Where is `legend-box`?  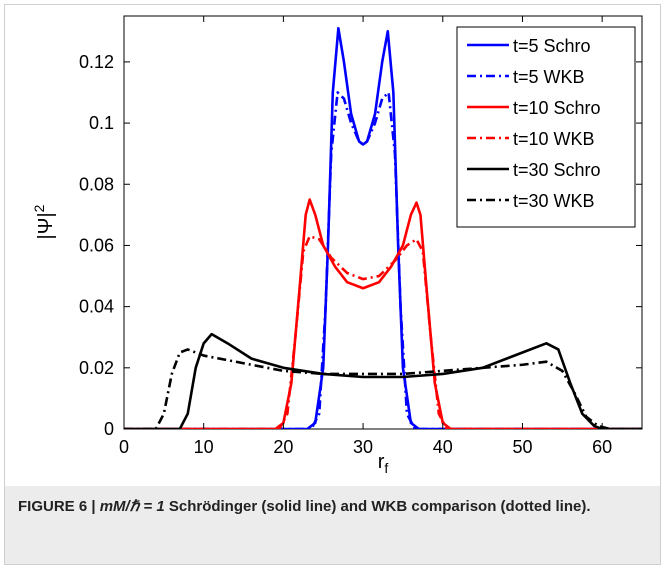 legend-box is located at coordinates (546, 127).